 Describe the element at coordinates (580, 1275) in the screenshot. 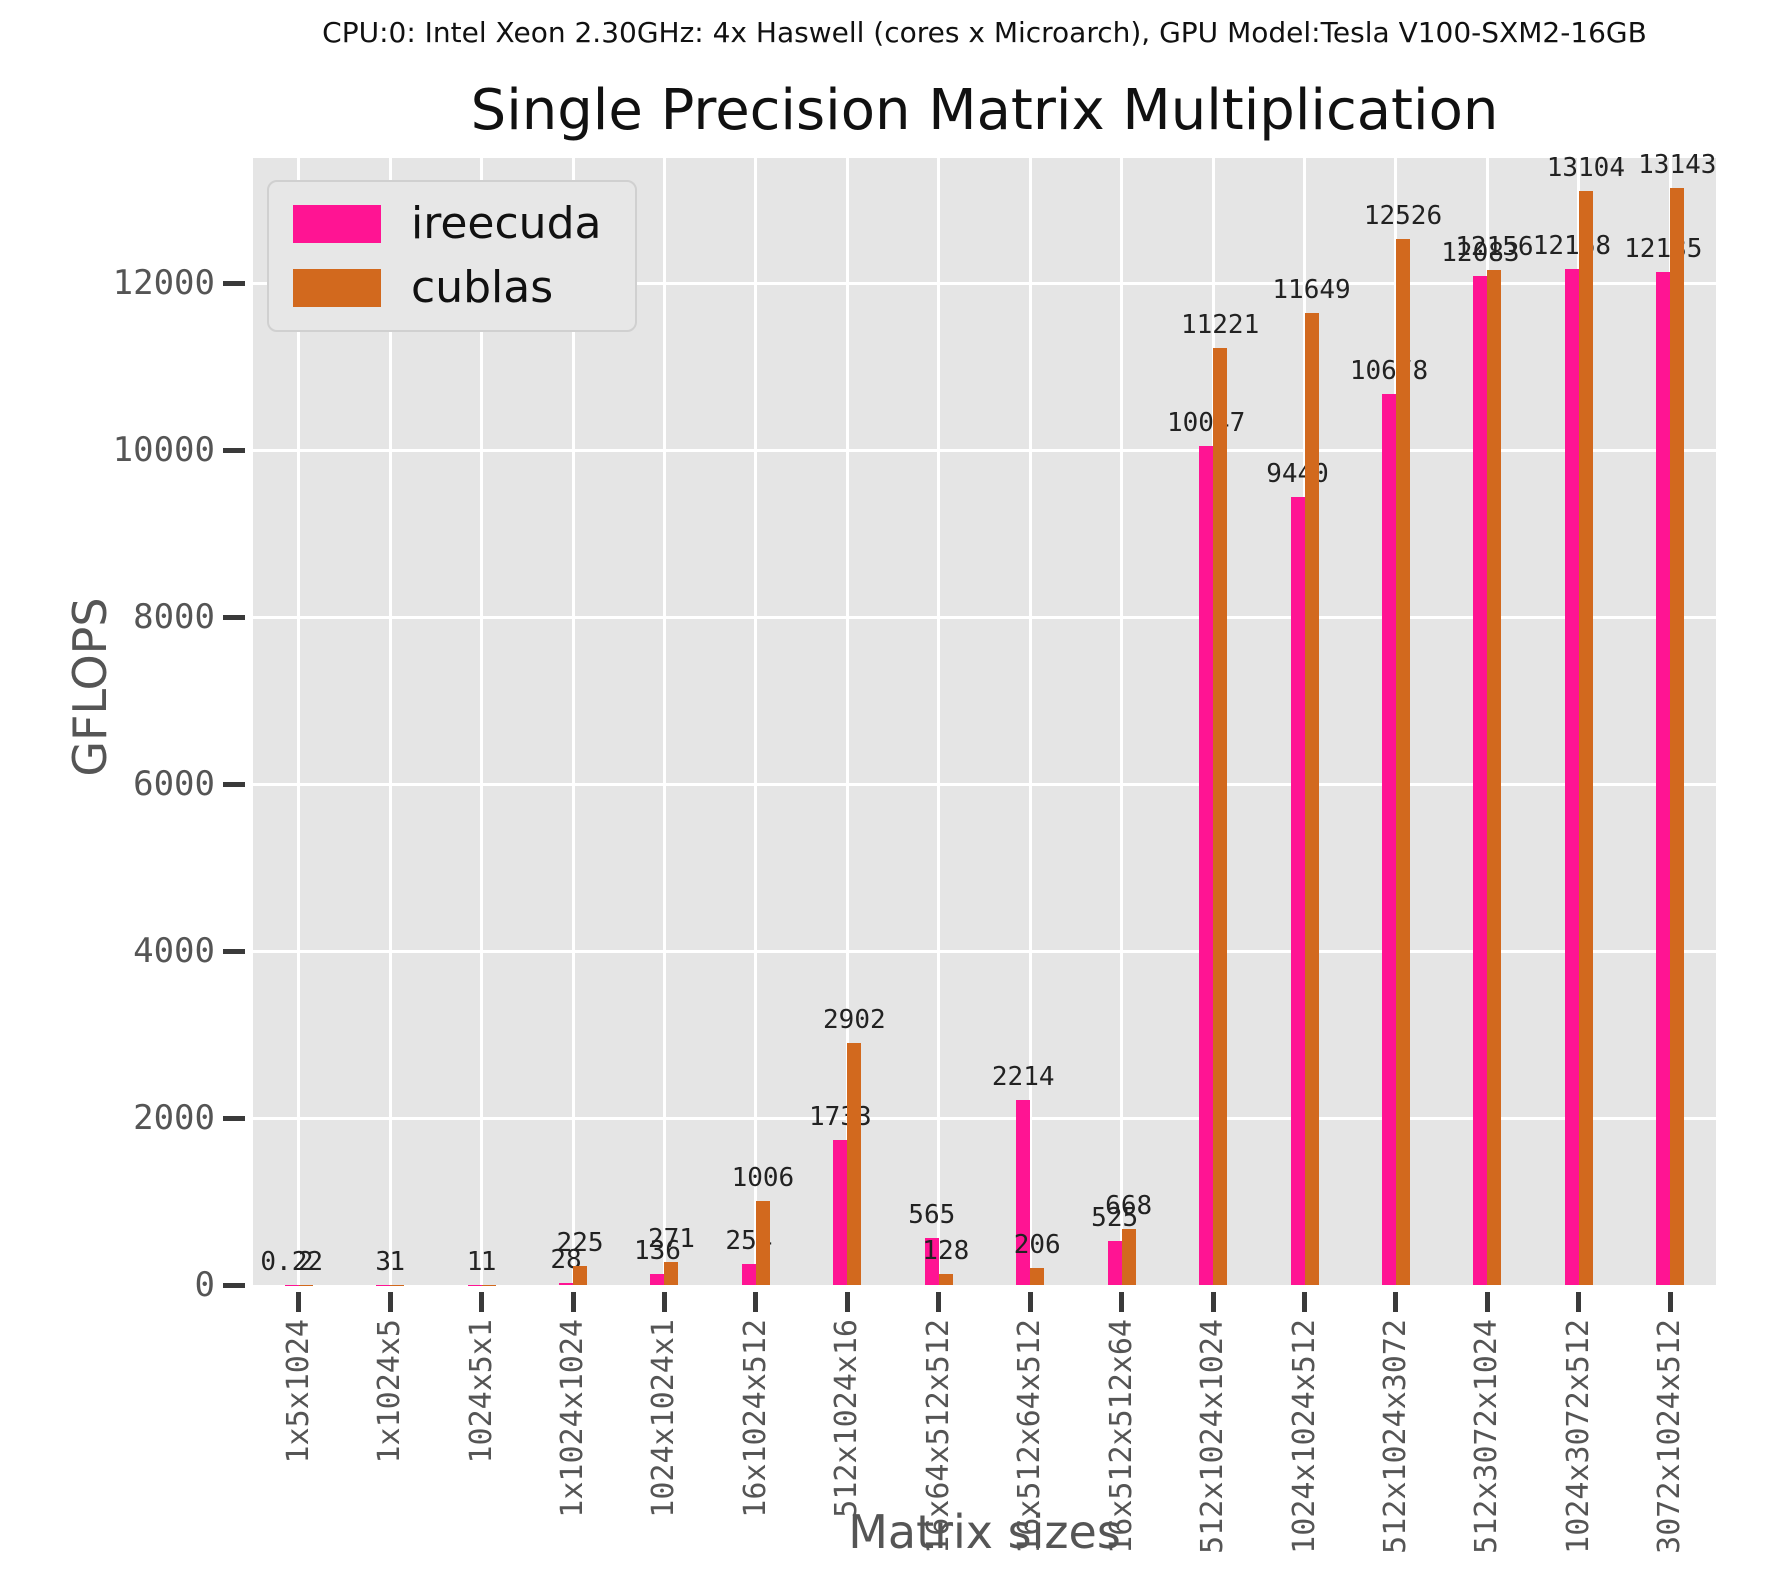

I see `bar-cublas-1x1024x1024` at that location.